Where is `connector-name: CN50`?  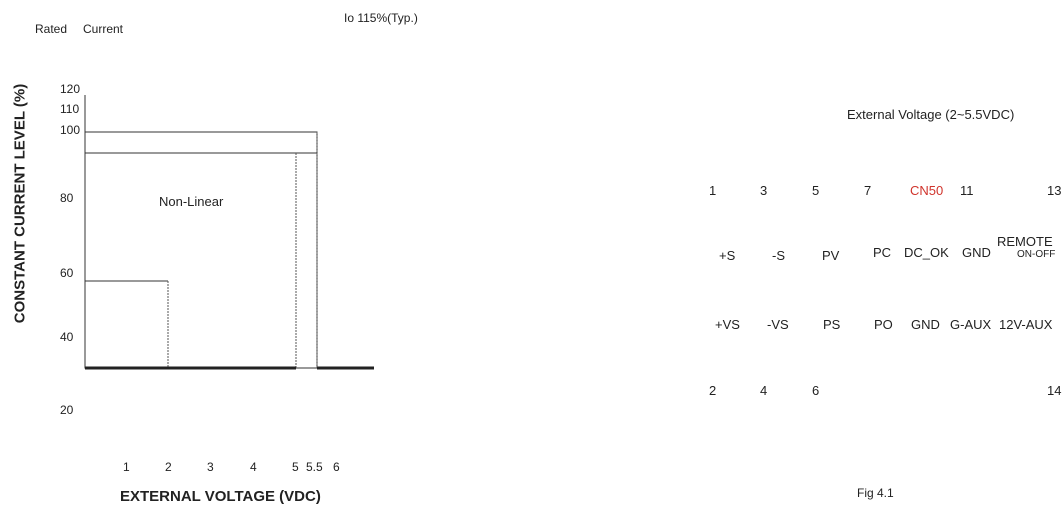
connector-name: CN50 is located at coordinates (927, 190).